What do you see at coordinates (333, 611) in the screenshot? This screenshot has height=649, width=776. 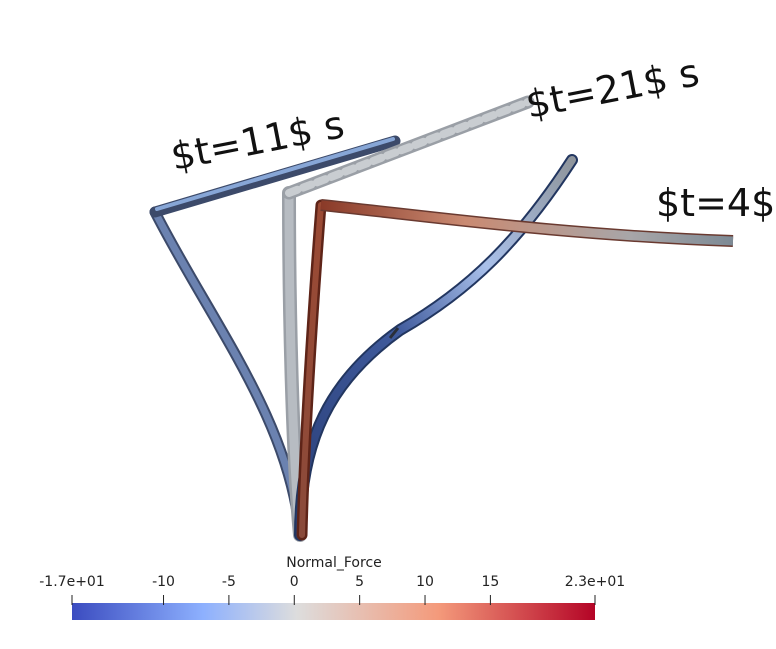 I see `colorbar-gradient` at bounding box center [333, 611].